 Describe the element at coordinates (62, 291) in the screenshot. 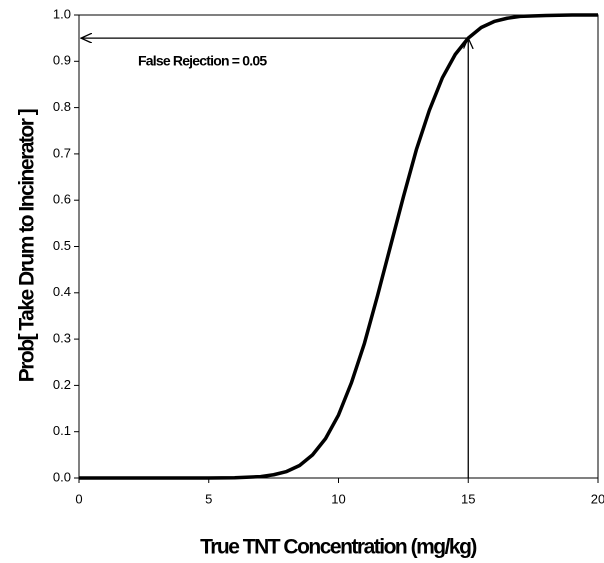

I see `y-tick-label: 0.4` at that location.